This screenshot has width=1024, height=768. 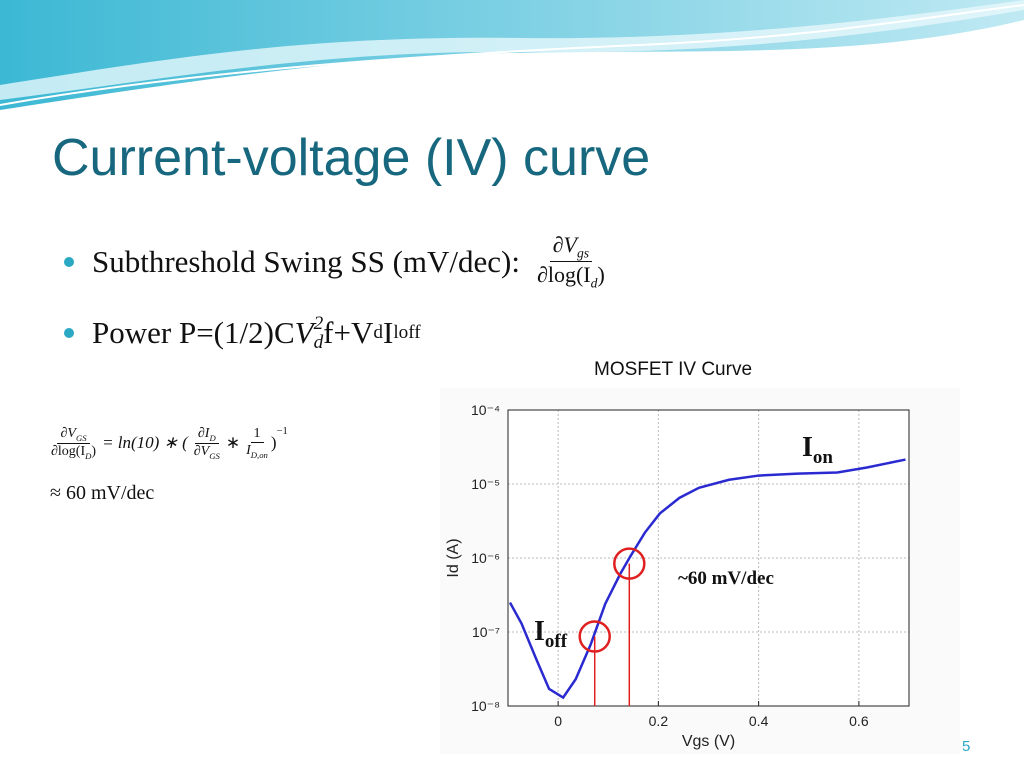 I want to click on annotation: Ioff, so click(x=551, y=634).